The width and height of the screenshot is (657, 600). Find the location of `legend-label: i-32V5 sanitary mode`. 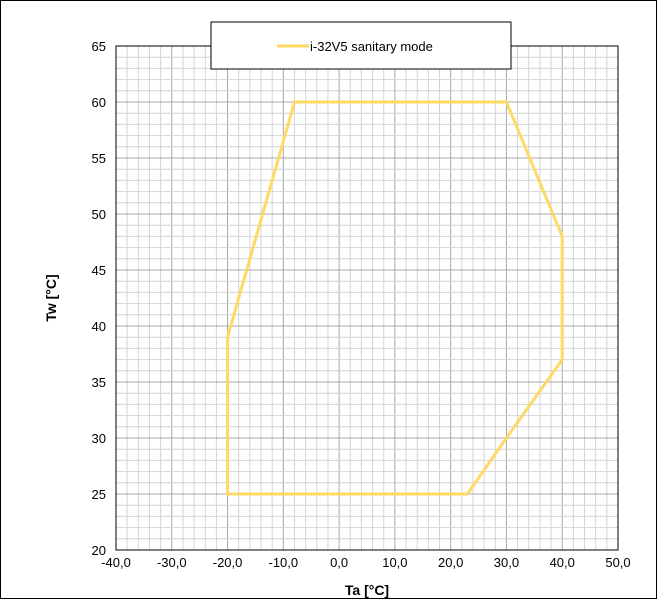

legend-label: i-32V5 sanitary mode is located at coordinates (371, 46).